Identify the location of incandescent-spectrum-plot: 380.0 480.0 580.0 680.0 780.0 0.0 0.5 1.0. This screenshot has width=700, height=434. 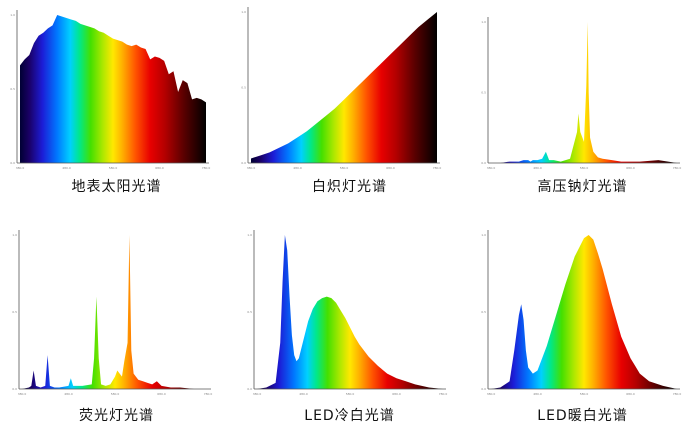
(341, 88).